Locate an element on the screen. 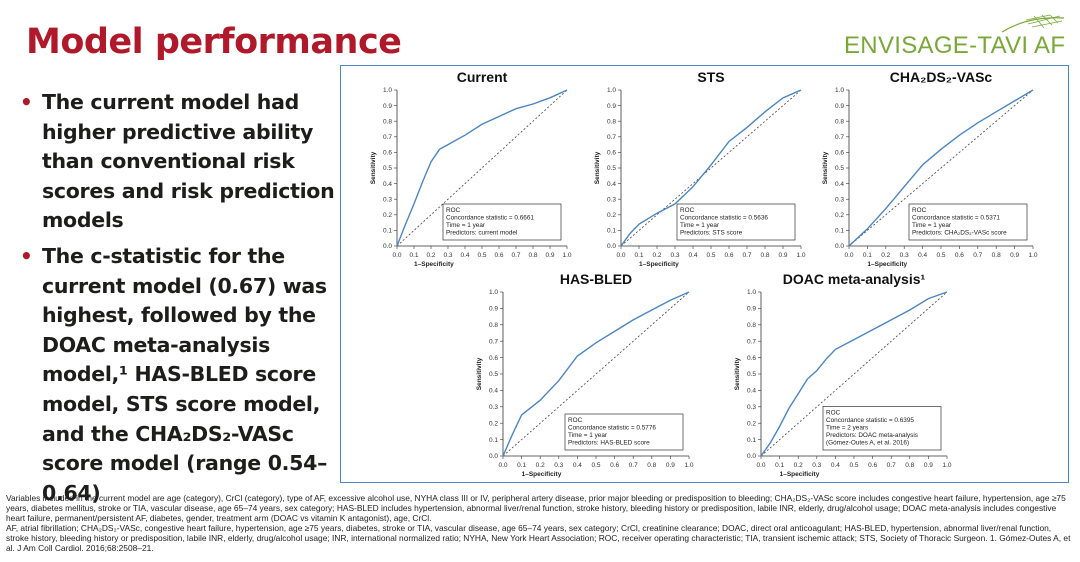  legend-text: Concordance statistic = 0.6661 is located at coordinates (490, 218).